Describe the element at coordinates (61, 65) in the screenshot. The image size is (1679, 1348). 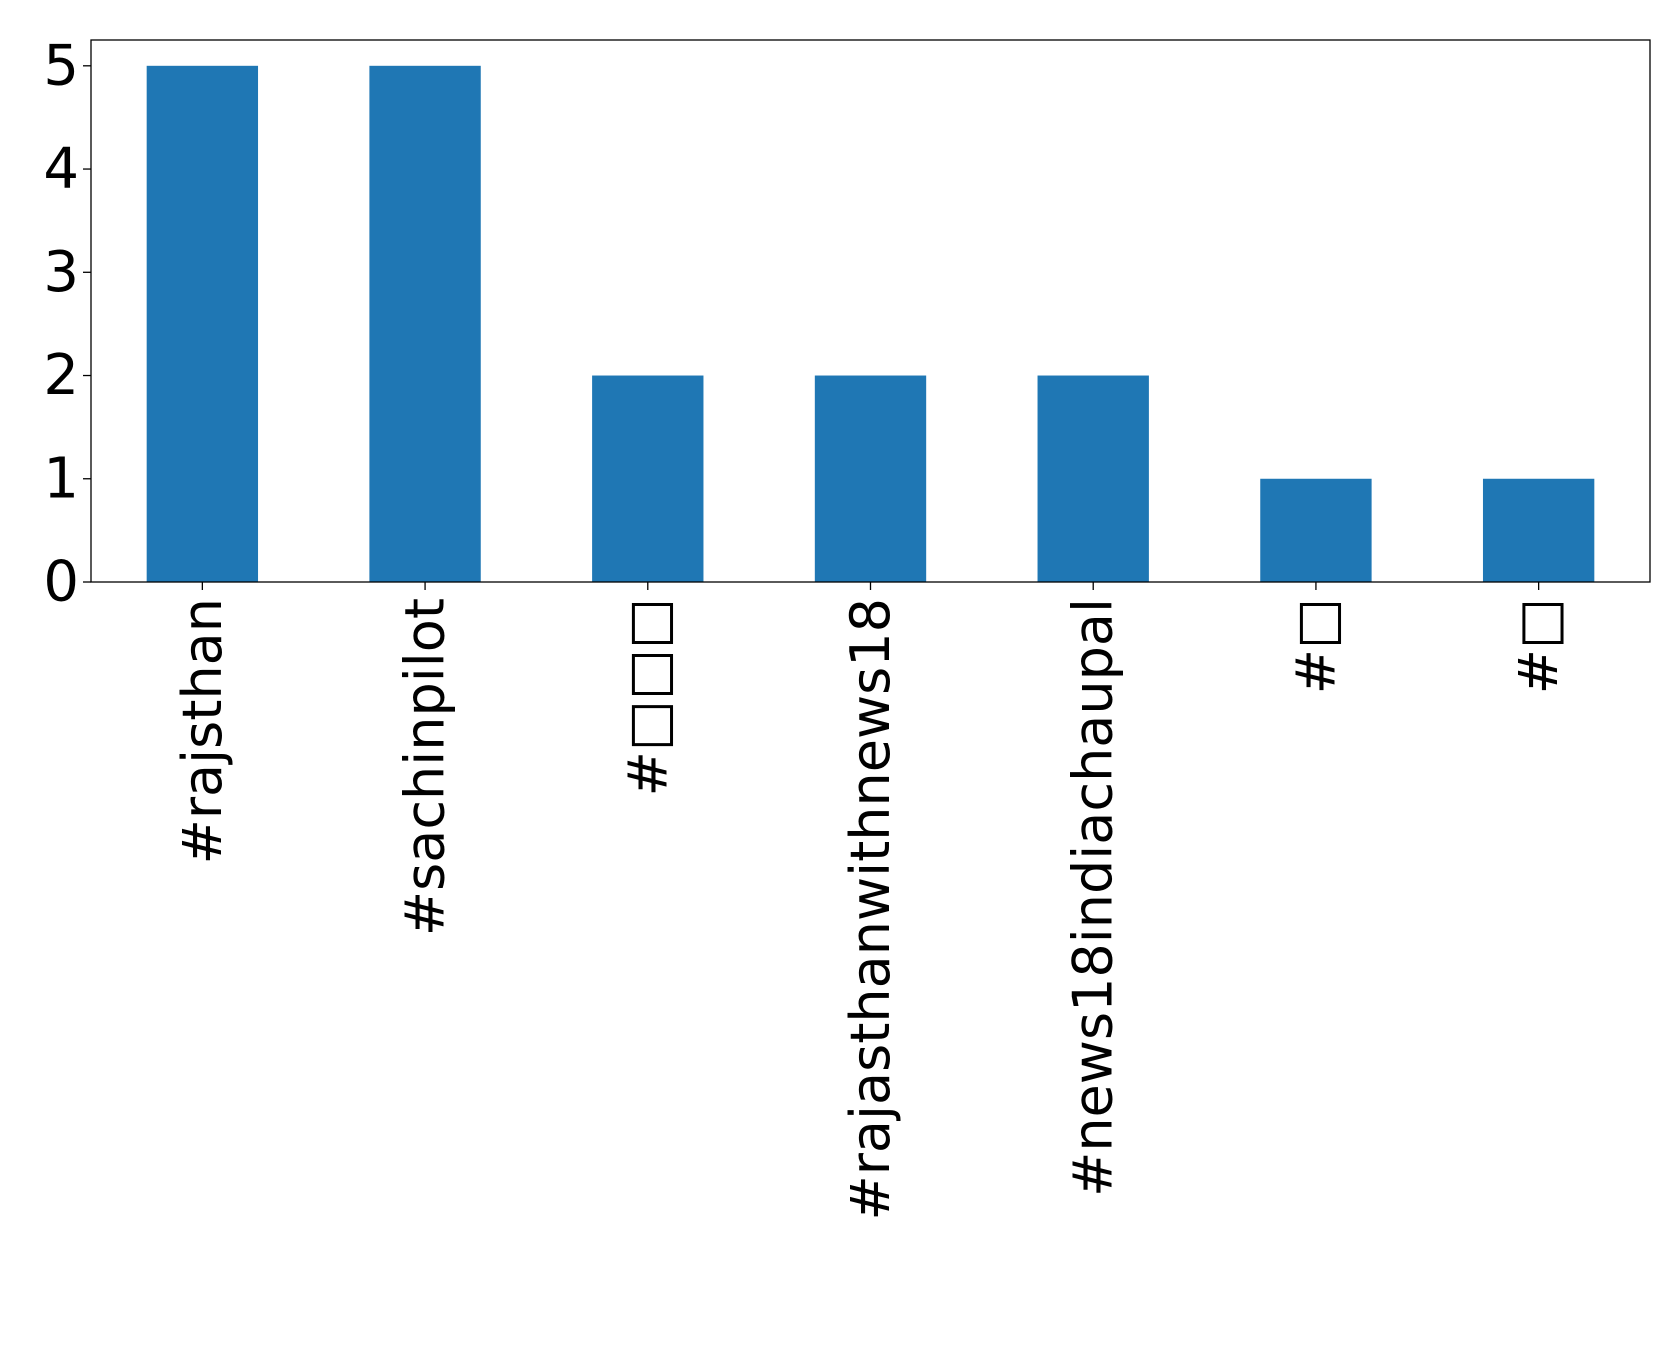
I see `y-tick-label: 5` at that location.